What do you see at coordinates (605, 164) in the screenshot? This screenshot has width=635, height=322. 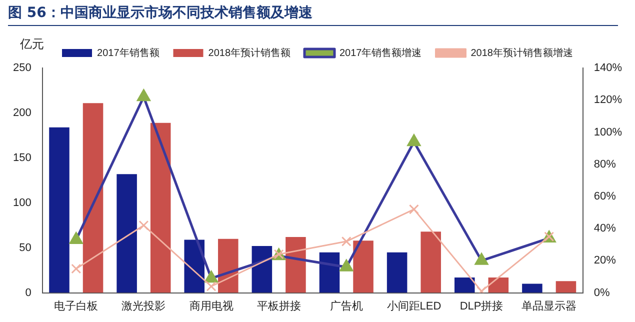 I see `y2-tick-label: 80%` at bounding box center [605, 164].